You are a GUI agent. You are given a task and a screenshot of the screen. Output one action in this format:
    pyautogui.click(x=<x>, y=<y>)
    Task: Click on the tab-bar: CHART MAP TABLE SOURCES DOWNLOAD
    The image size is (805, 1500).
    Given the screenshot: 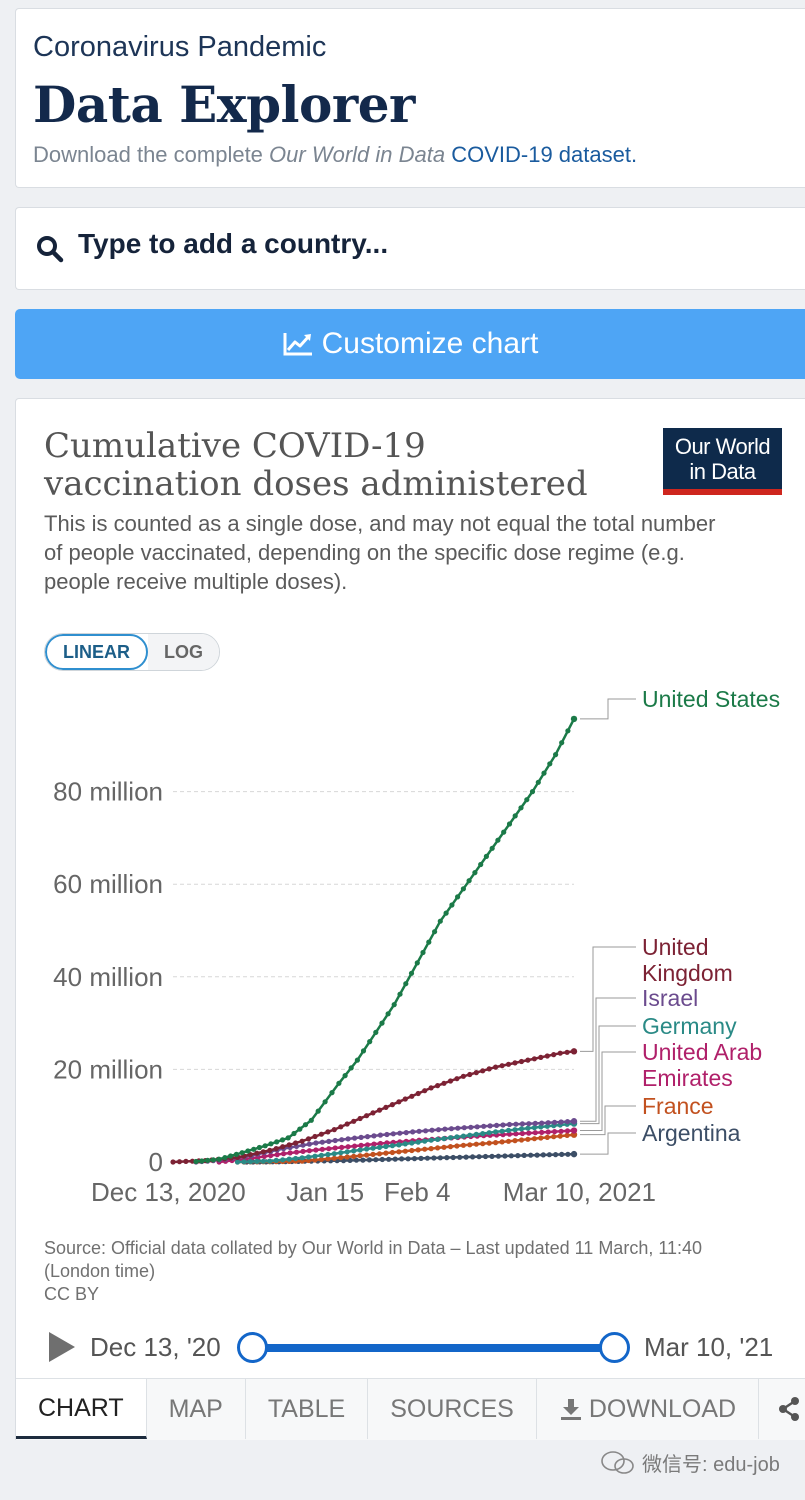 What is the action you would take?
    pyautogui.click(x=410, y=1409)
    